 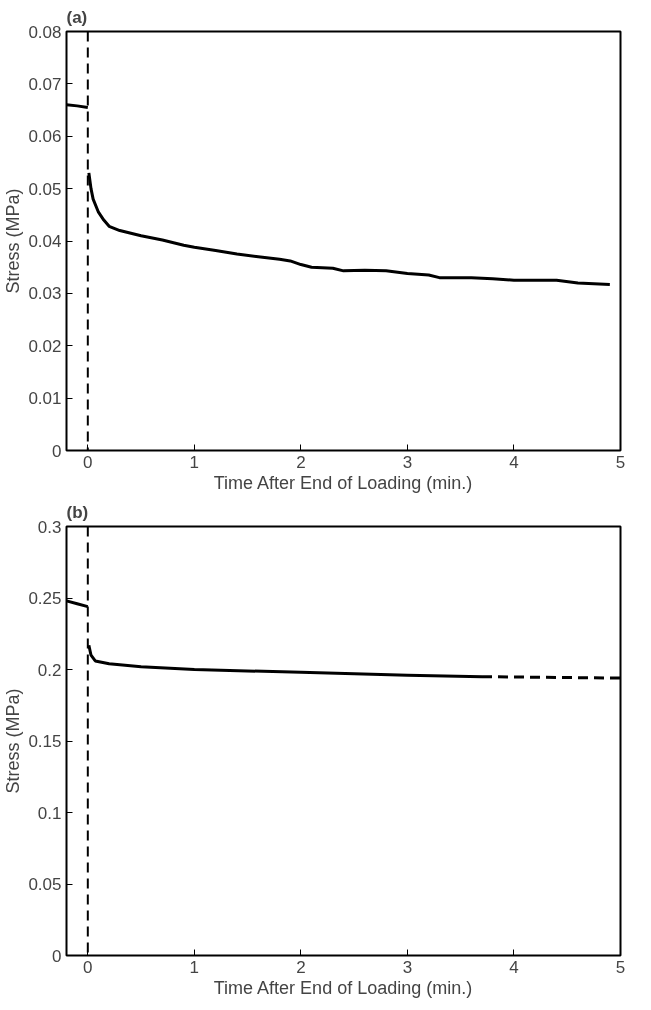 I want to click on y-tick-label: 0.06, so click(x=45, y=137).